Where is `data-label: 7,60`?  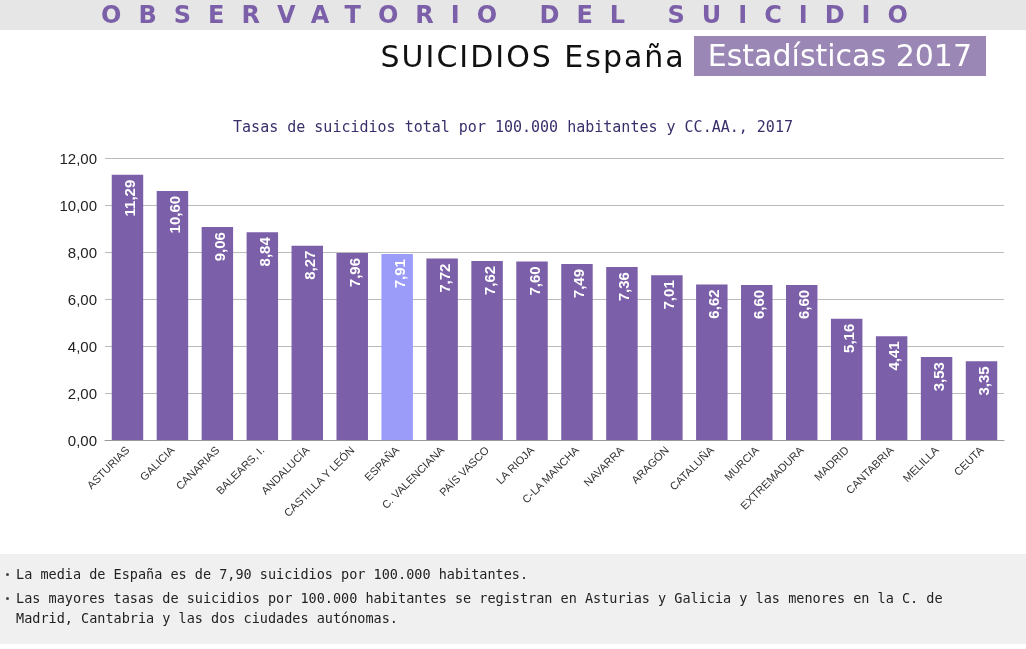
data-label: 7,60 is located at coordinates (534, 281).